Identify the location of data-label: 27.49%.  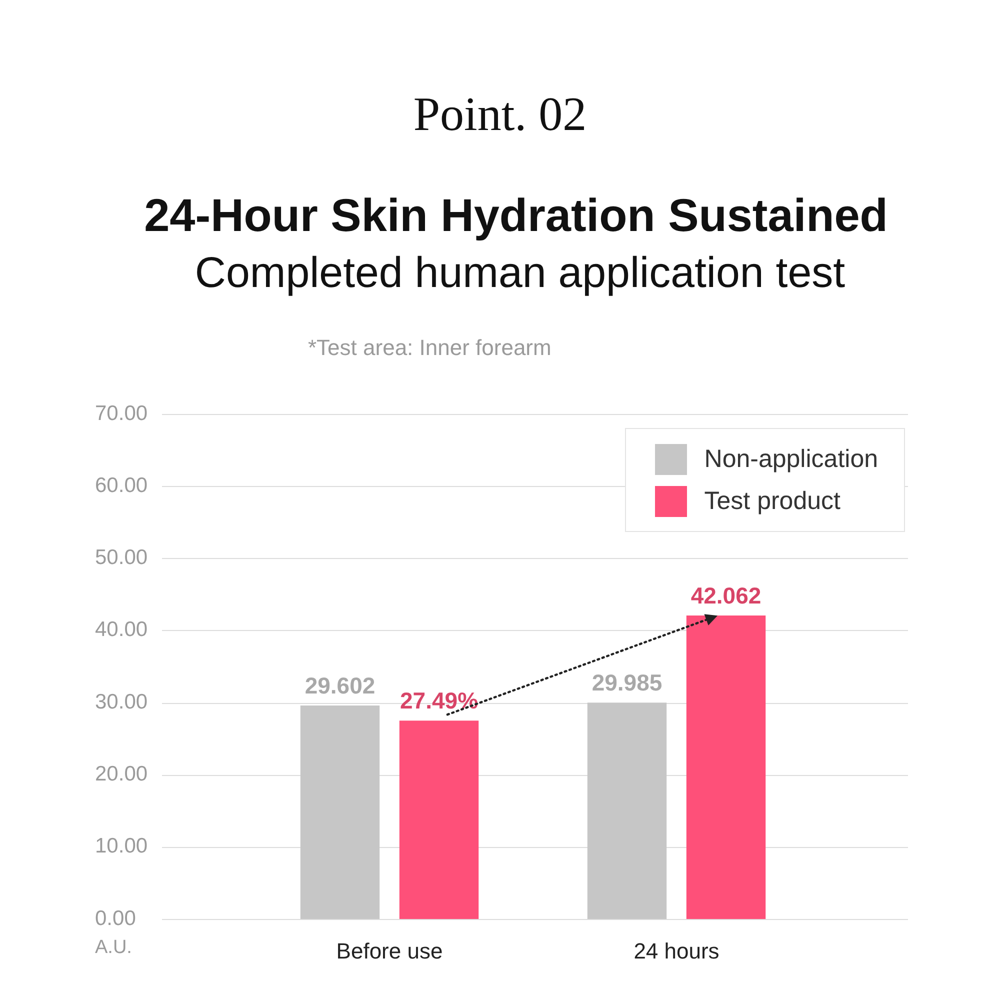
(439, 701).